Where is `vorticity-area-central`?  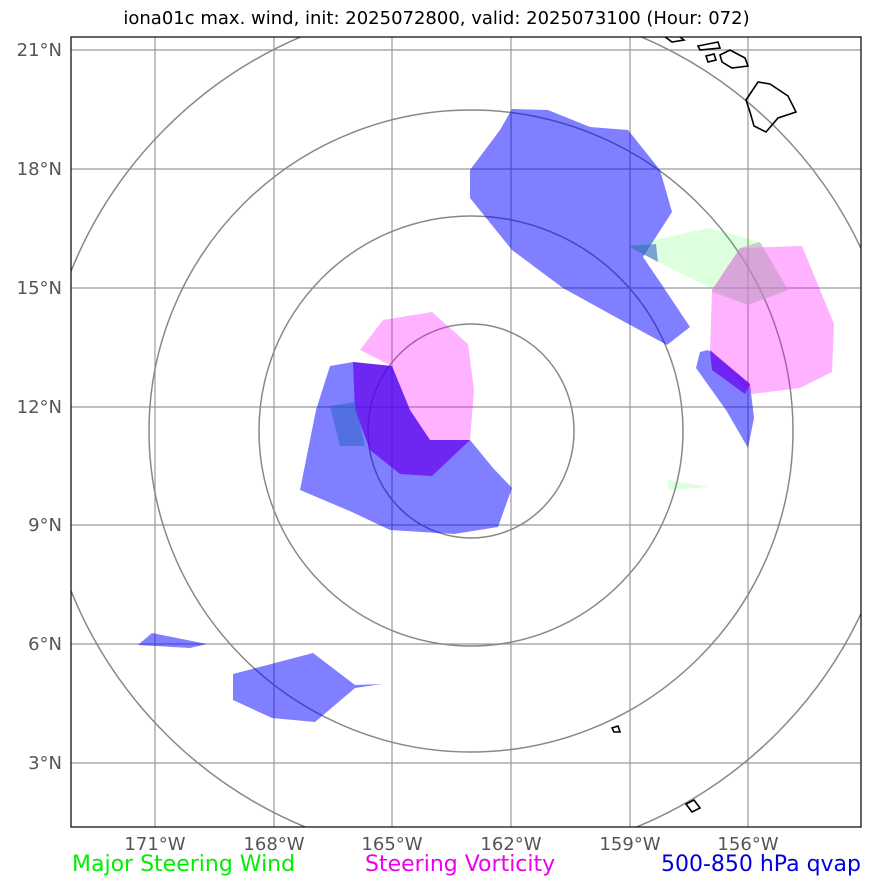
vorticity-area-central is located at coordinates (417, 376).